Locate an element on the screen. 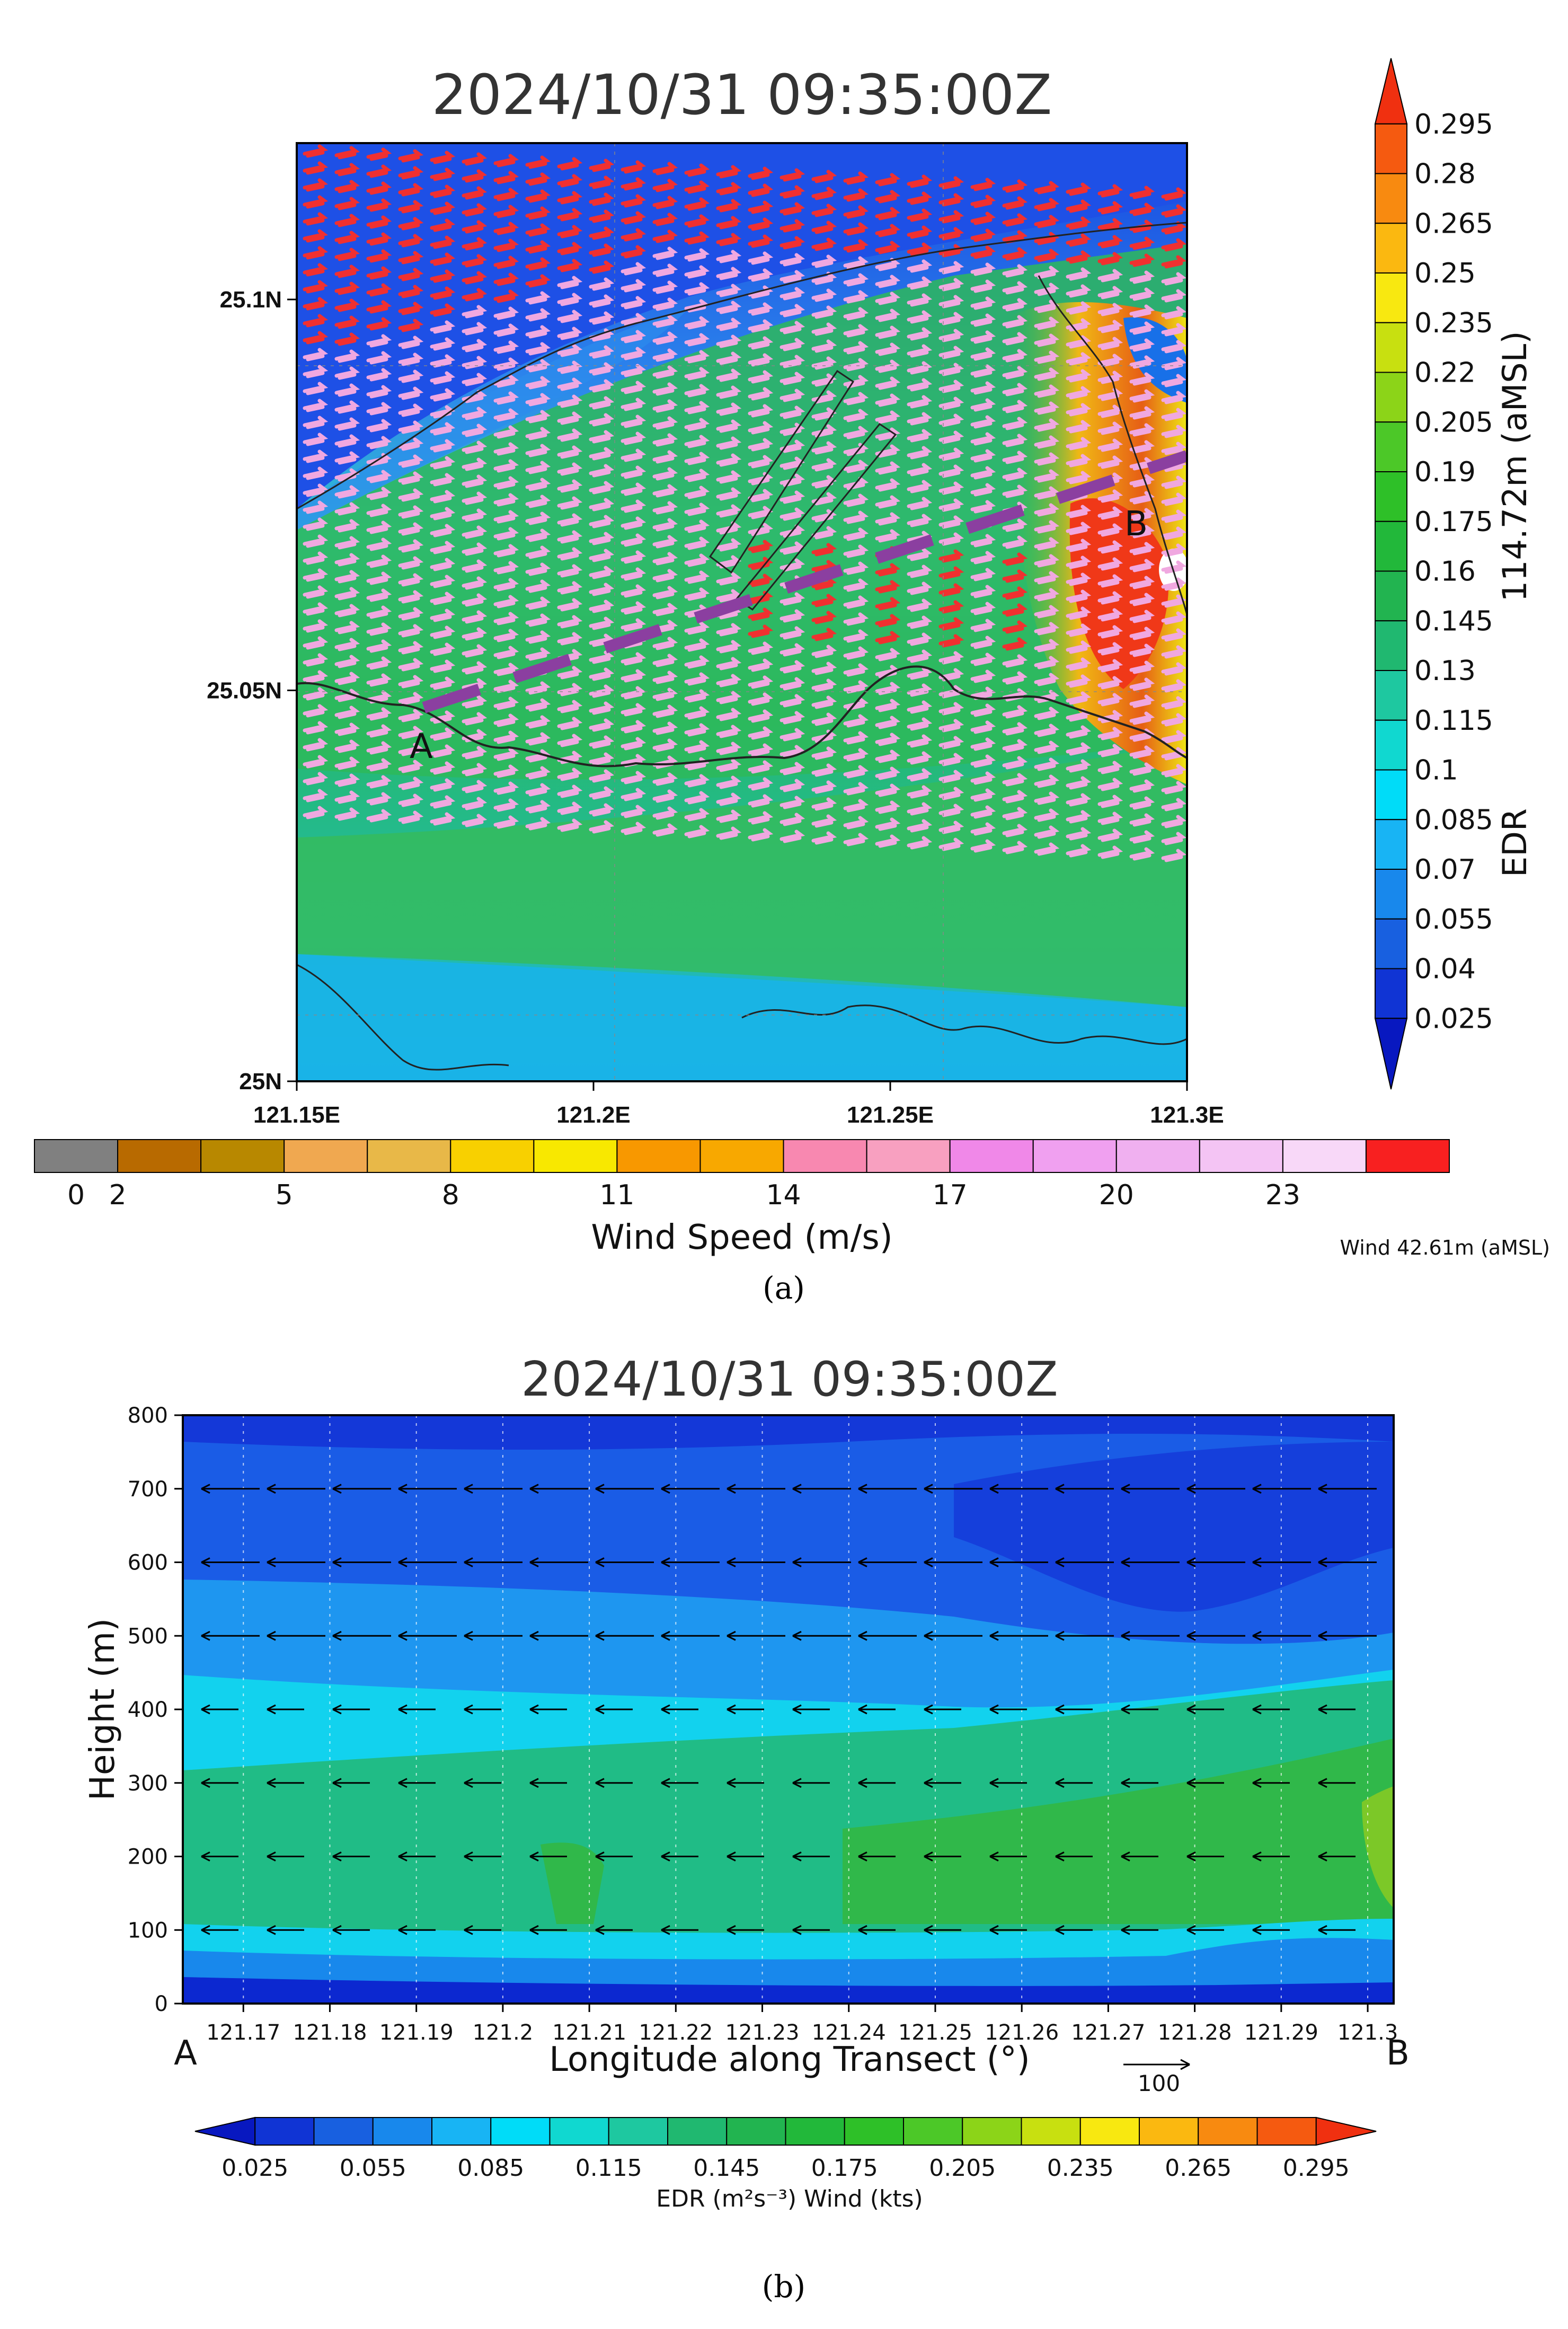  y-tick-label: 25.1N is located at coordinates (251, 300).